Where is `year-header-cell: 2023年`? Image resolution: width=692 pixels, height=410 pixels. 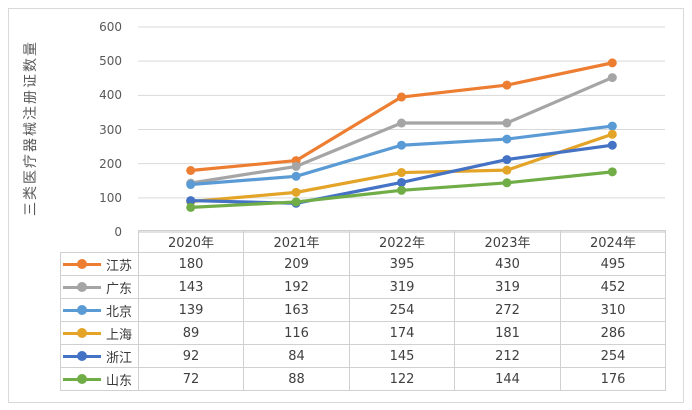
year-header-cell: 2023年 is located at coordinates (507, 241).